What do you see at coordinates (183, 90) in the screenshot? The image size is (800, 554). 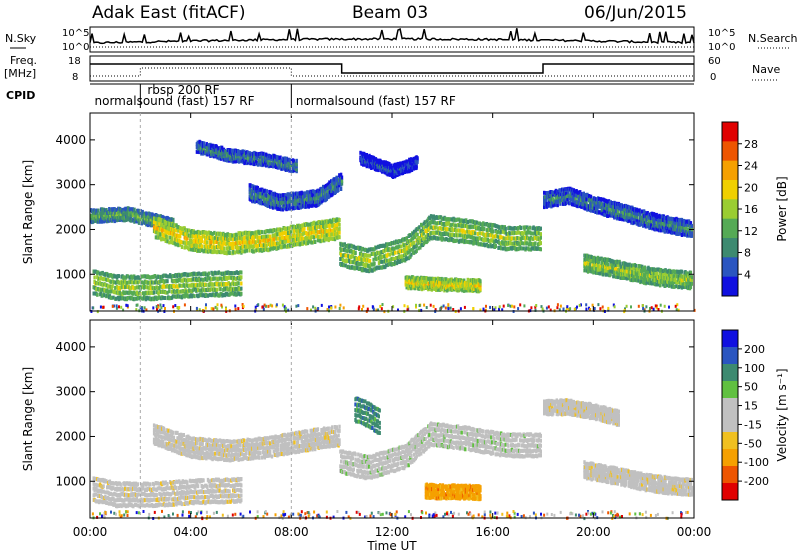 I see `cpid-label-0: rbsp 200 RF` at bounding box center [183, 90].